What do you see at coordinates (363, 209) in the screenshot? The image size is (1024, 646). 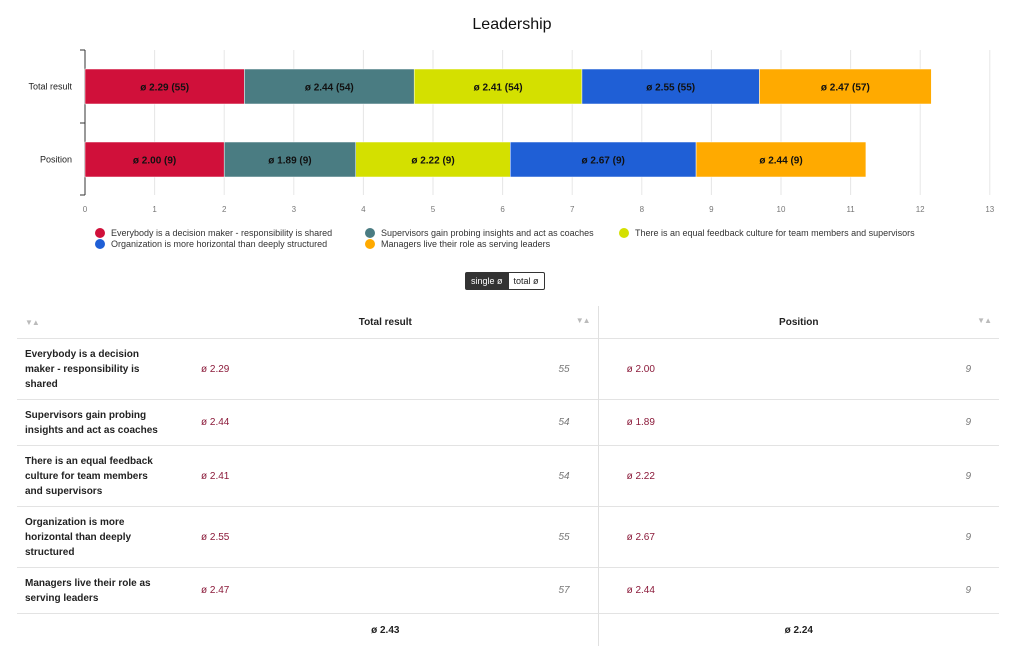 I see `x-tick-label: 4` at bounding box center [363, 209].